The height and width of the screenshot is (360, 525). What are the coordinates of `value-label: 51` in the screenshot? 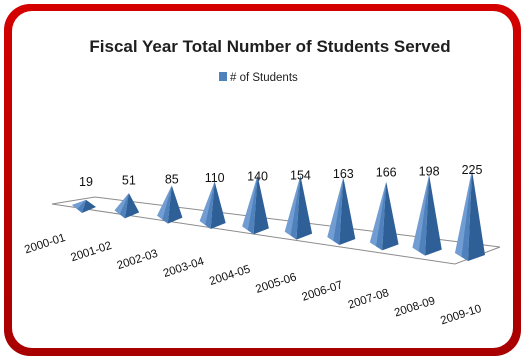 It's located at (129, 181).